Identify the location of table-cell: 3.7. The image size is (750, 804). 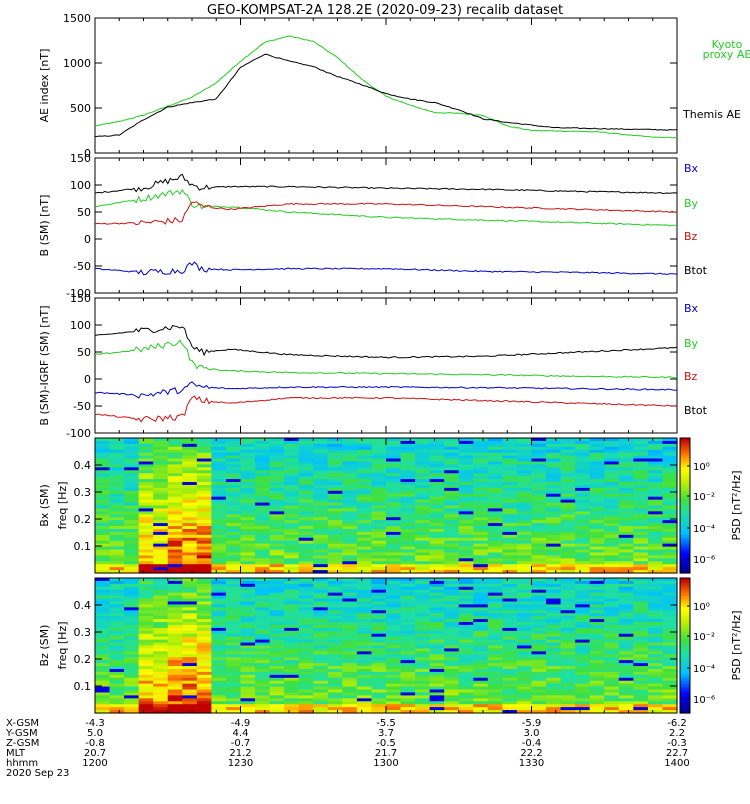
(386, 733).